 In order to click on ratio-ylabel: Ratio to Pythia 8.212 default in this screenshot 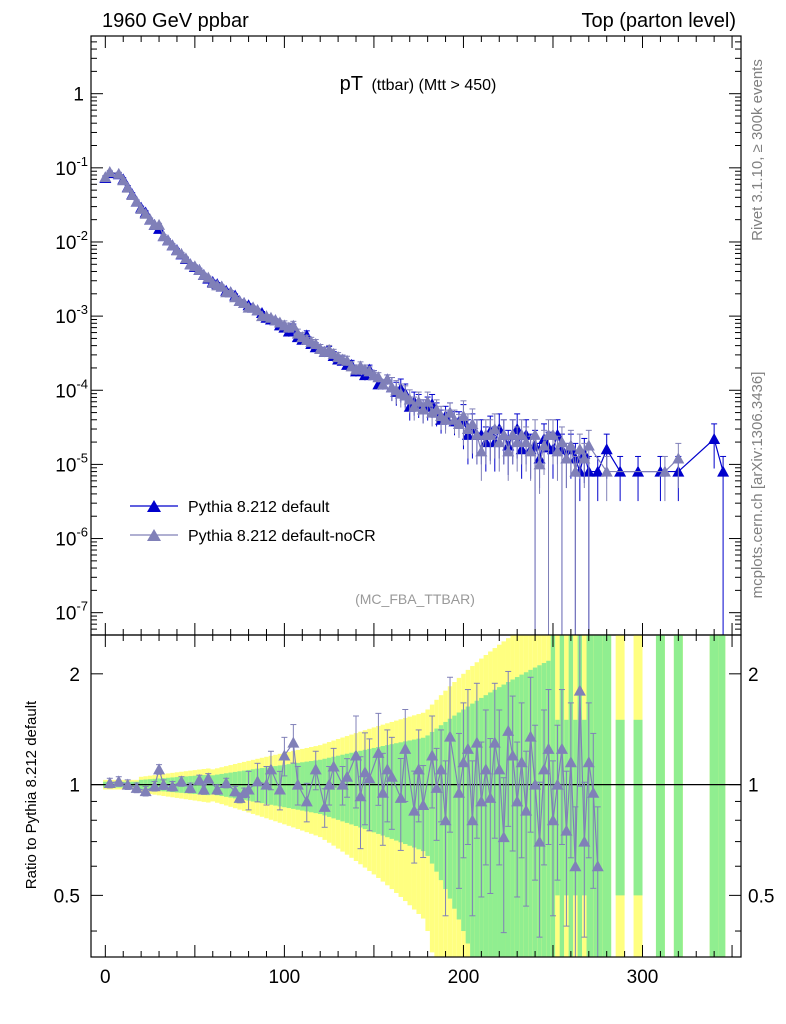, I will do `click(31, 794)`.